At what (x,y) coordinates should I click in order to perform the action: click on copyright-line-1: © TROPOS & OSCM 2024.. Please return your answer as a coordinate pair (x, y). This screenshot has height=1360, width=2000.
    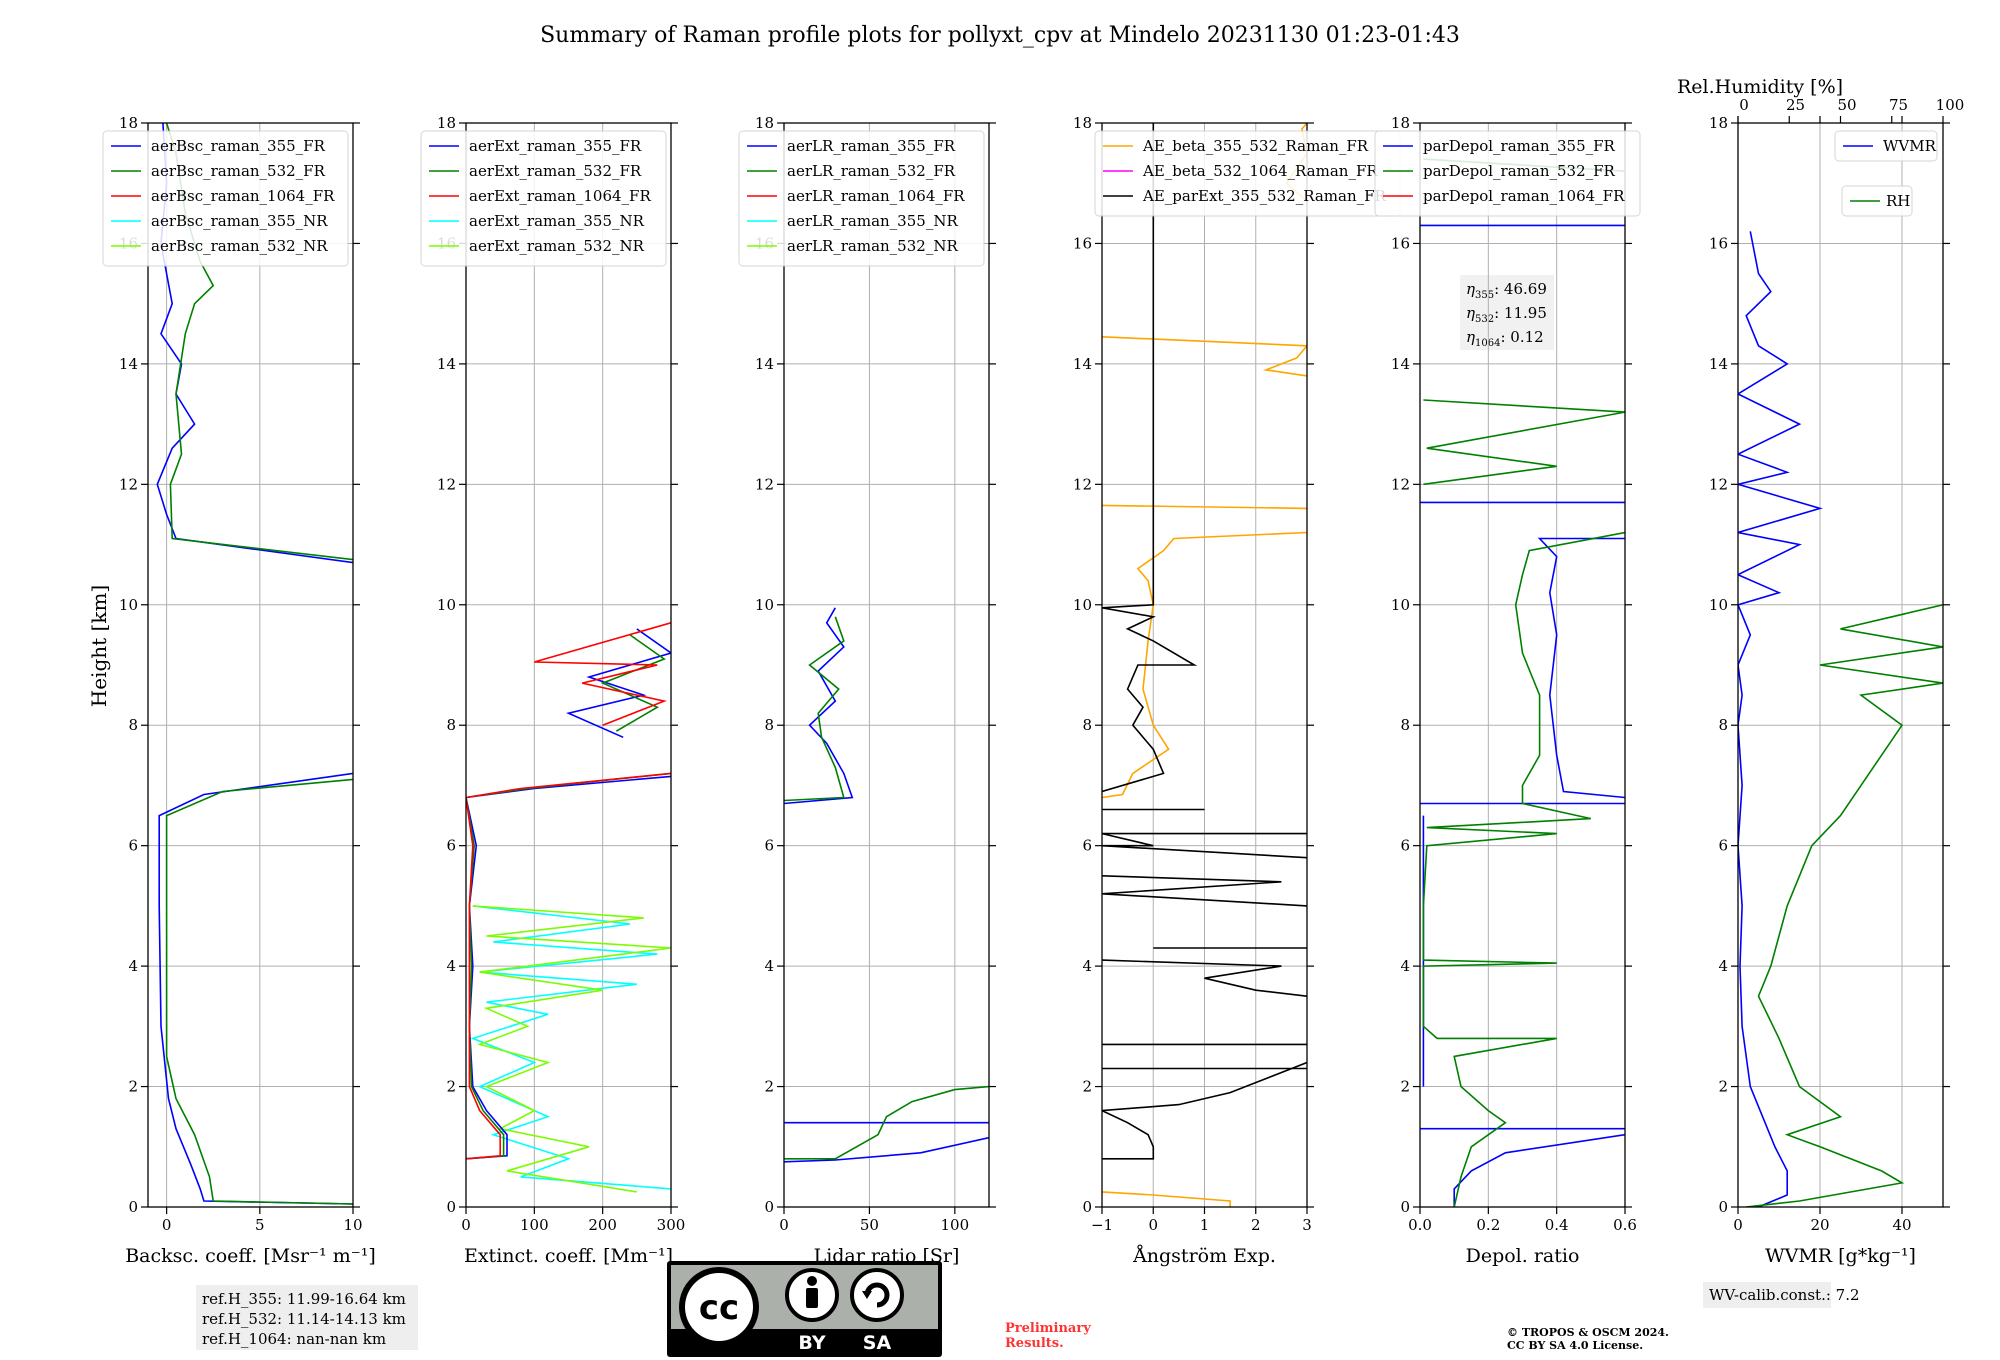
    Looking at the image, I should click on (1588, 1332).